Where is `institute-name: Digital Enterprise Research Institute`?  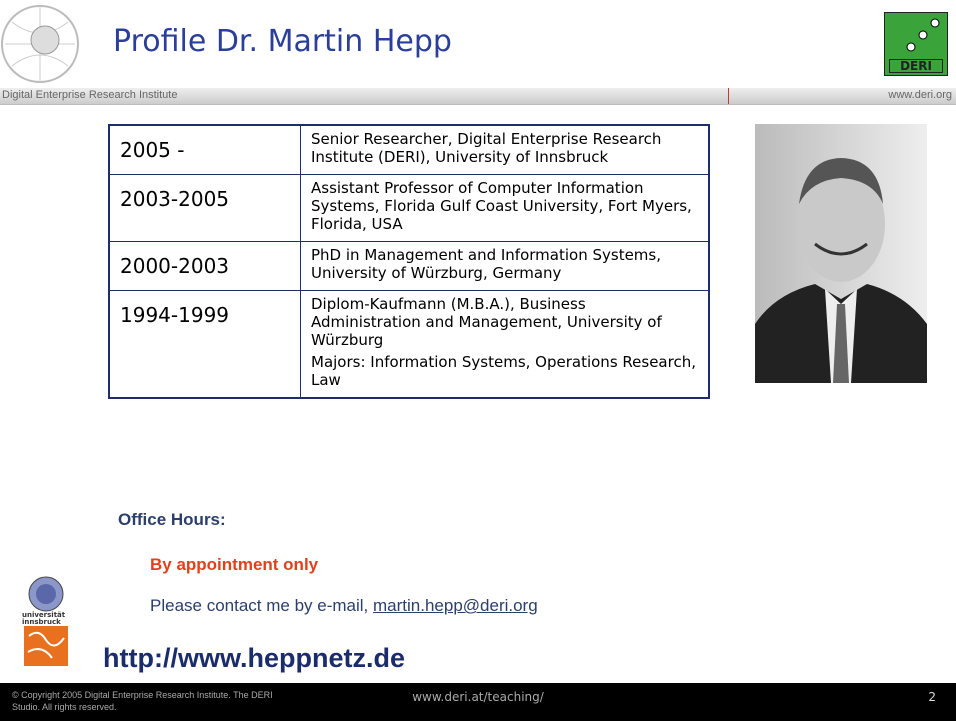
institute-name: Digital Enterprise Research Institute is located at coordinates (90, 95).